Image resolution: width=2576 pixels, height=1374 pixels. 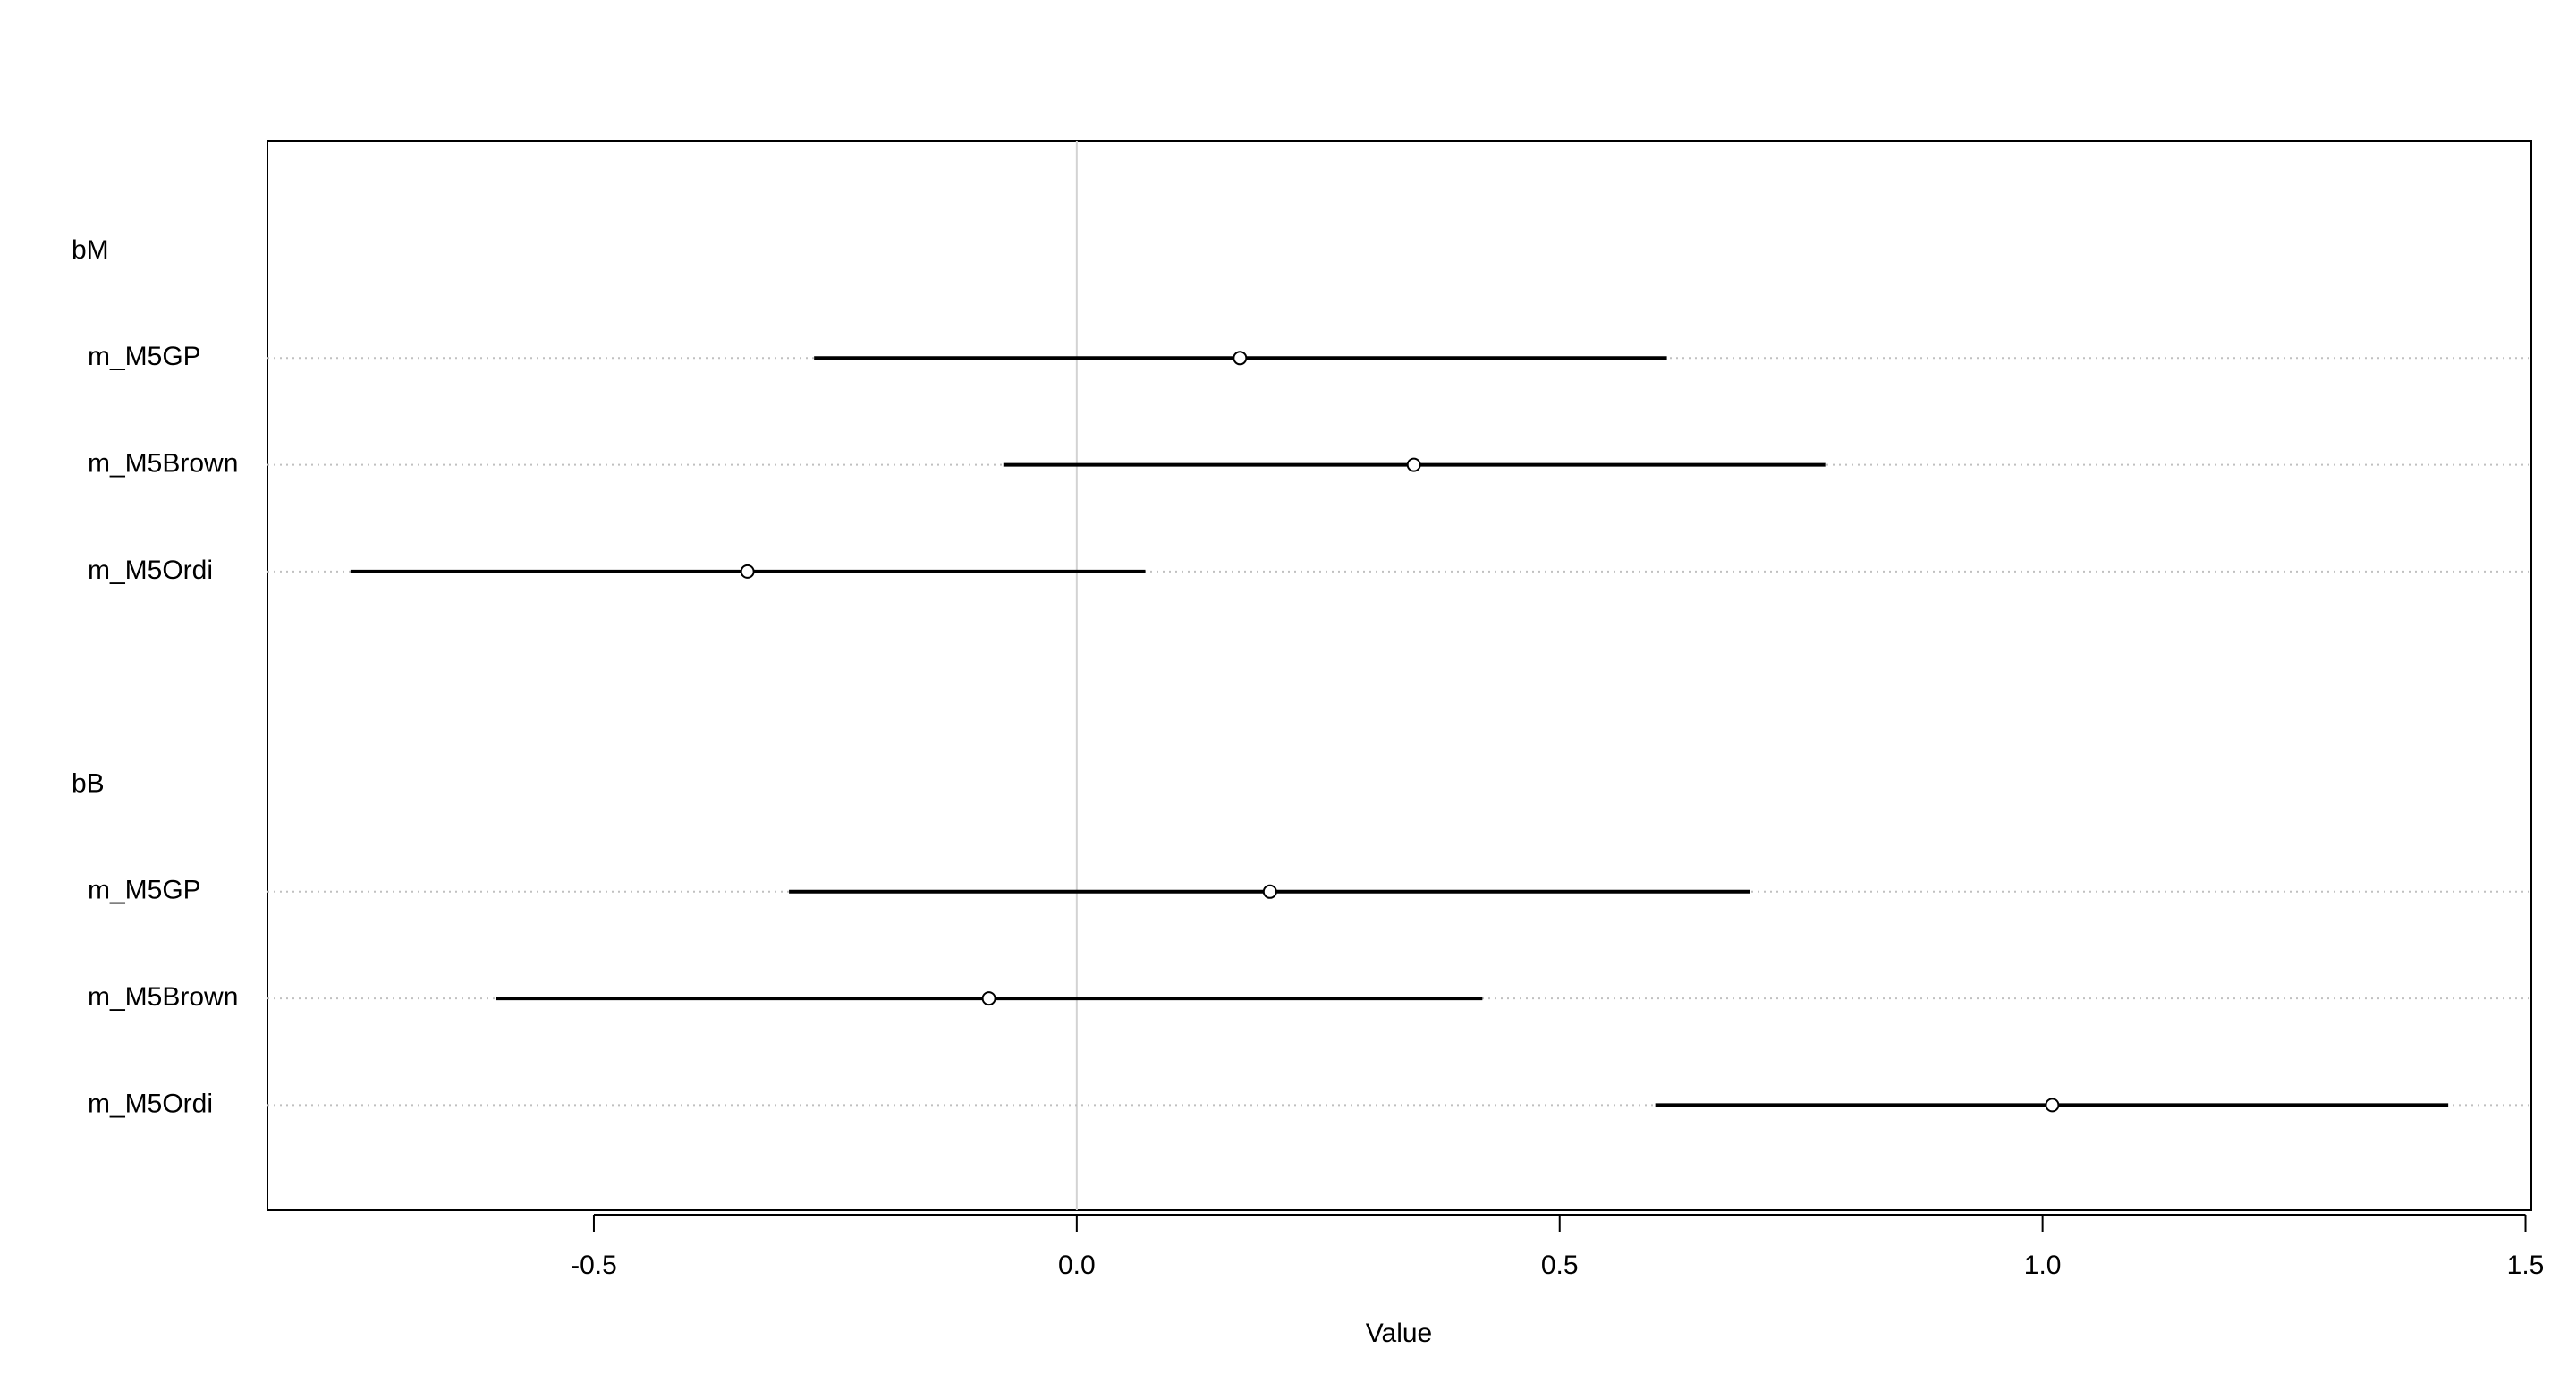 What do you see at coordinates (2043, 1265) in the screenshot?
I see `x-tick-label: 1.0` at bounding box center [2043, 1265].